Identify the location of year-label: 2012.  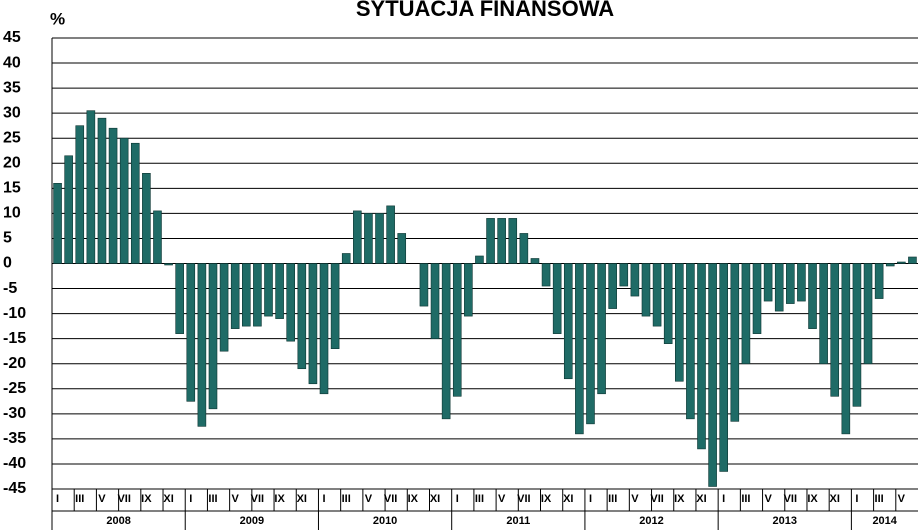
(651, 521).